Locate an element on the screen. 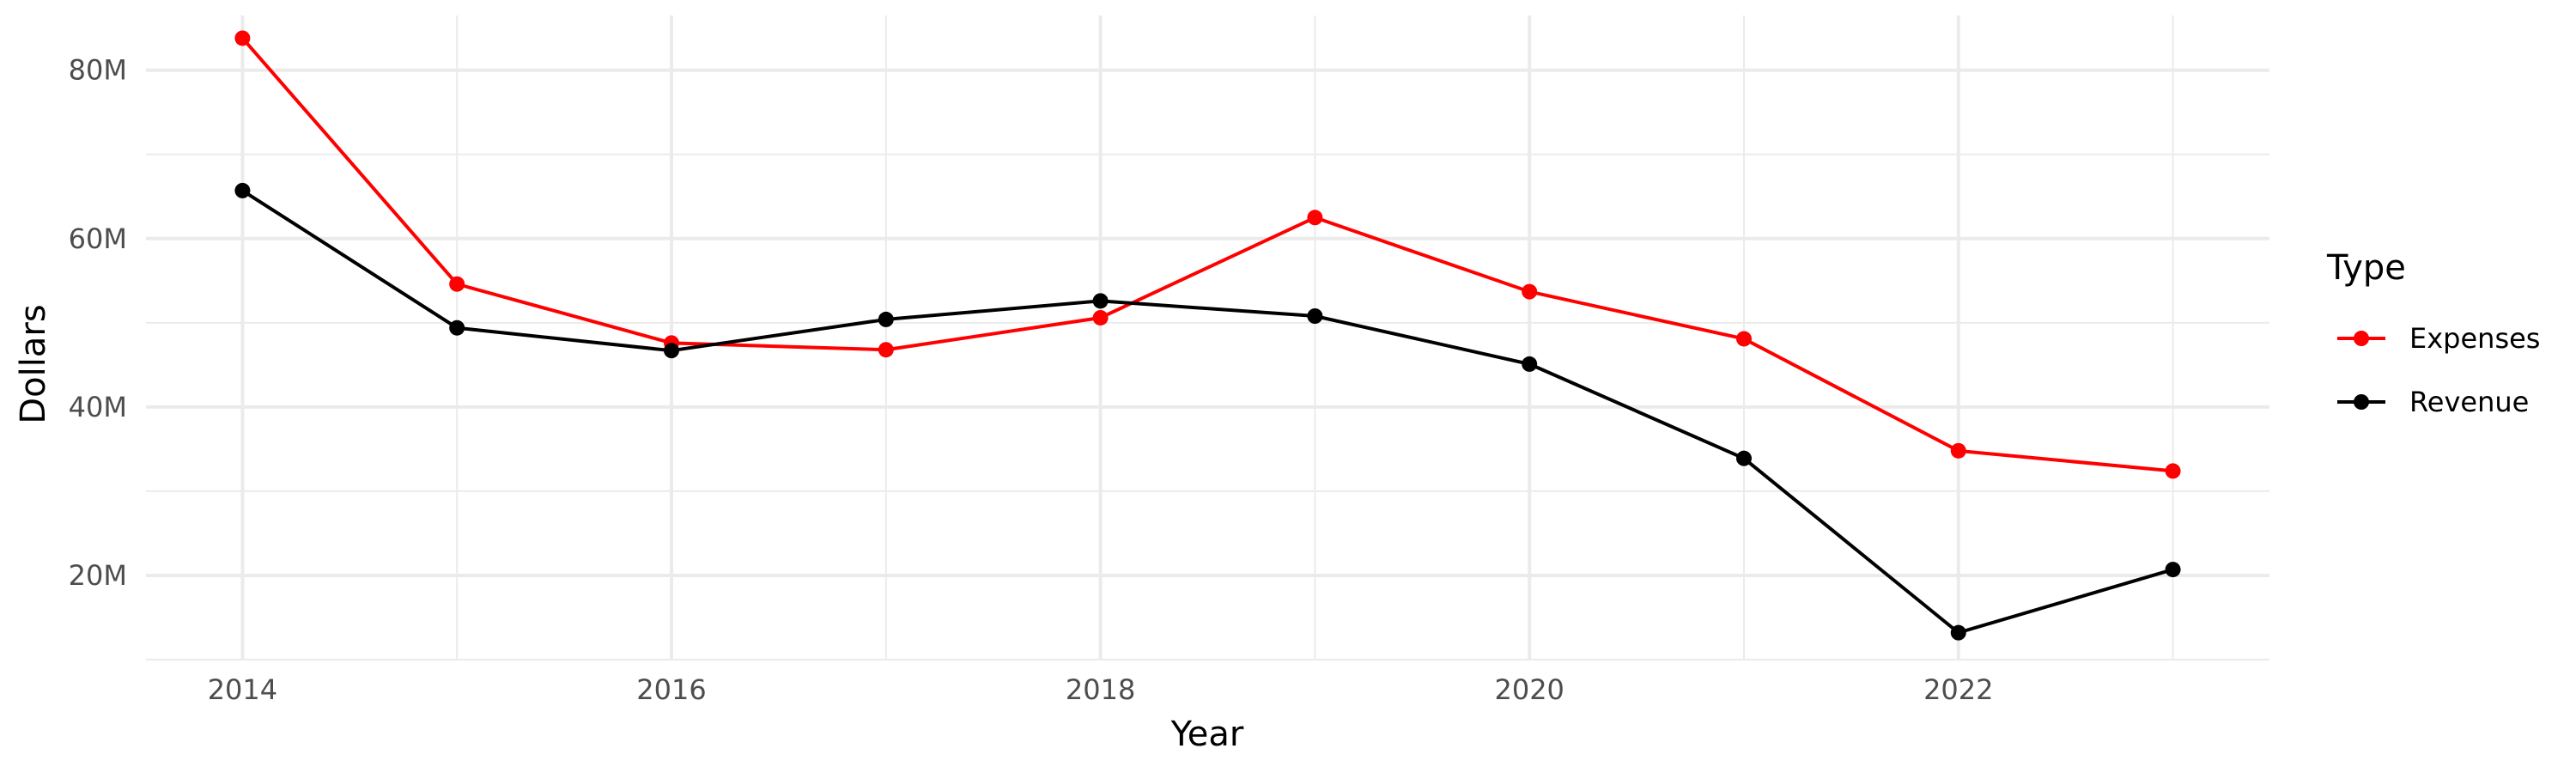 The image size is (2576, 773). x-tick-label: 2014 is located at coordinates (242, 689).